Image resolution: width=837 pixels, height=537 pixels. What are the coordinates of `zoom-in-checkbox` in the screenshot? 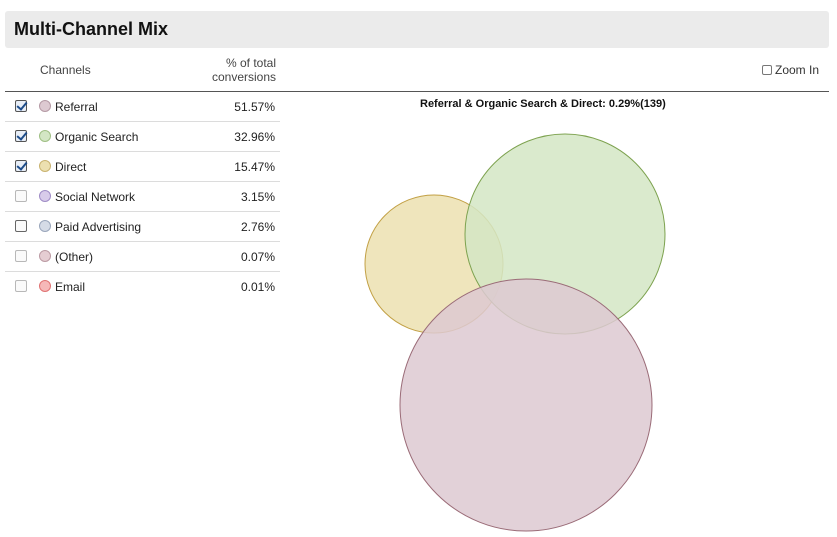 It's located at (767, 70).